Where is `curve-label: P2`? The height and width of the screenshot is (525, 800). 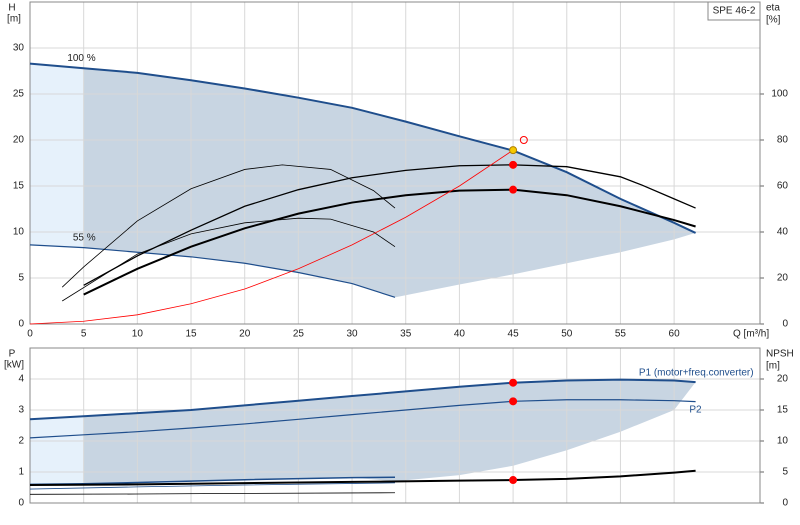
curve-label: P2 is located at coordinates (695, 409).